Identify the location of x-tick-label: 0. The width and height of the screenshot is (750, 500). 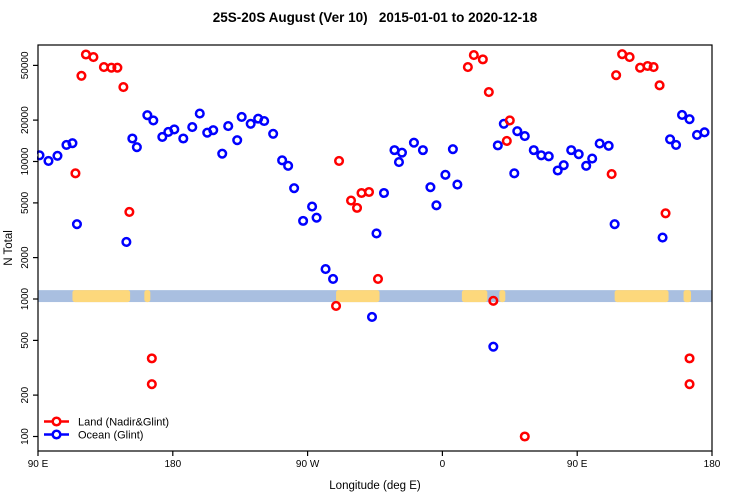
(443, 464).